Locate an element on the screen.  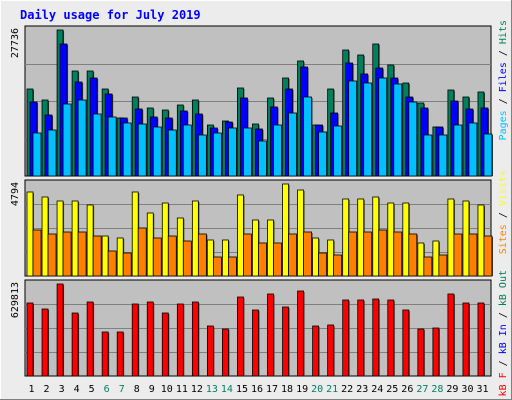
day-label-2: 2 is located at coordinates (47, 389).